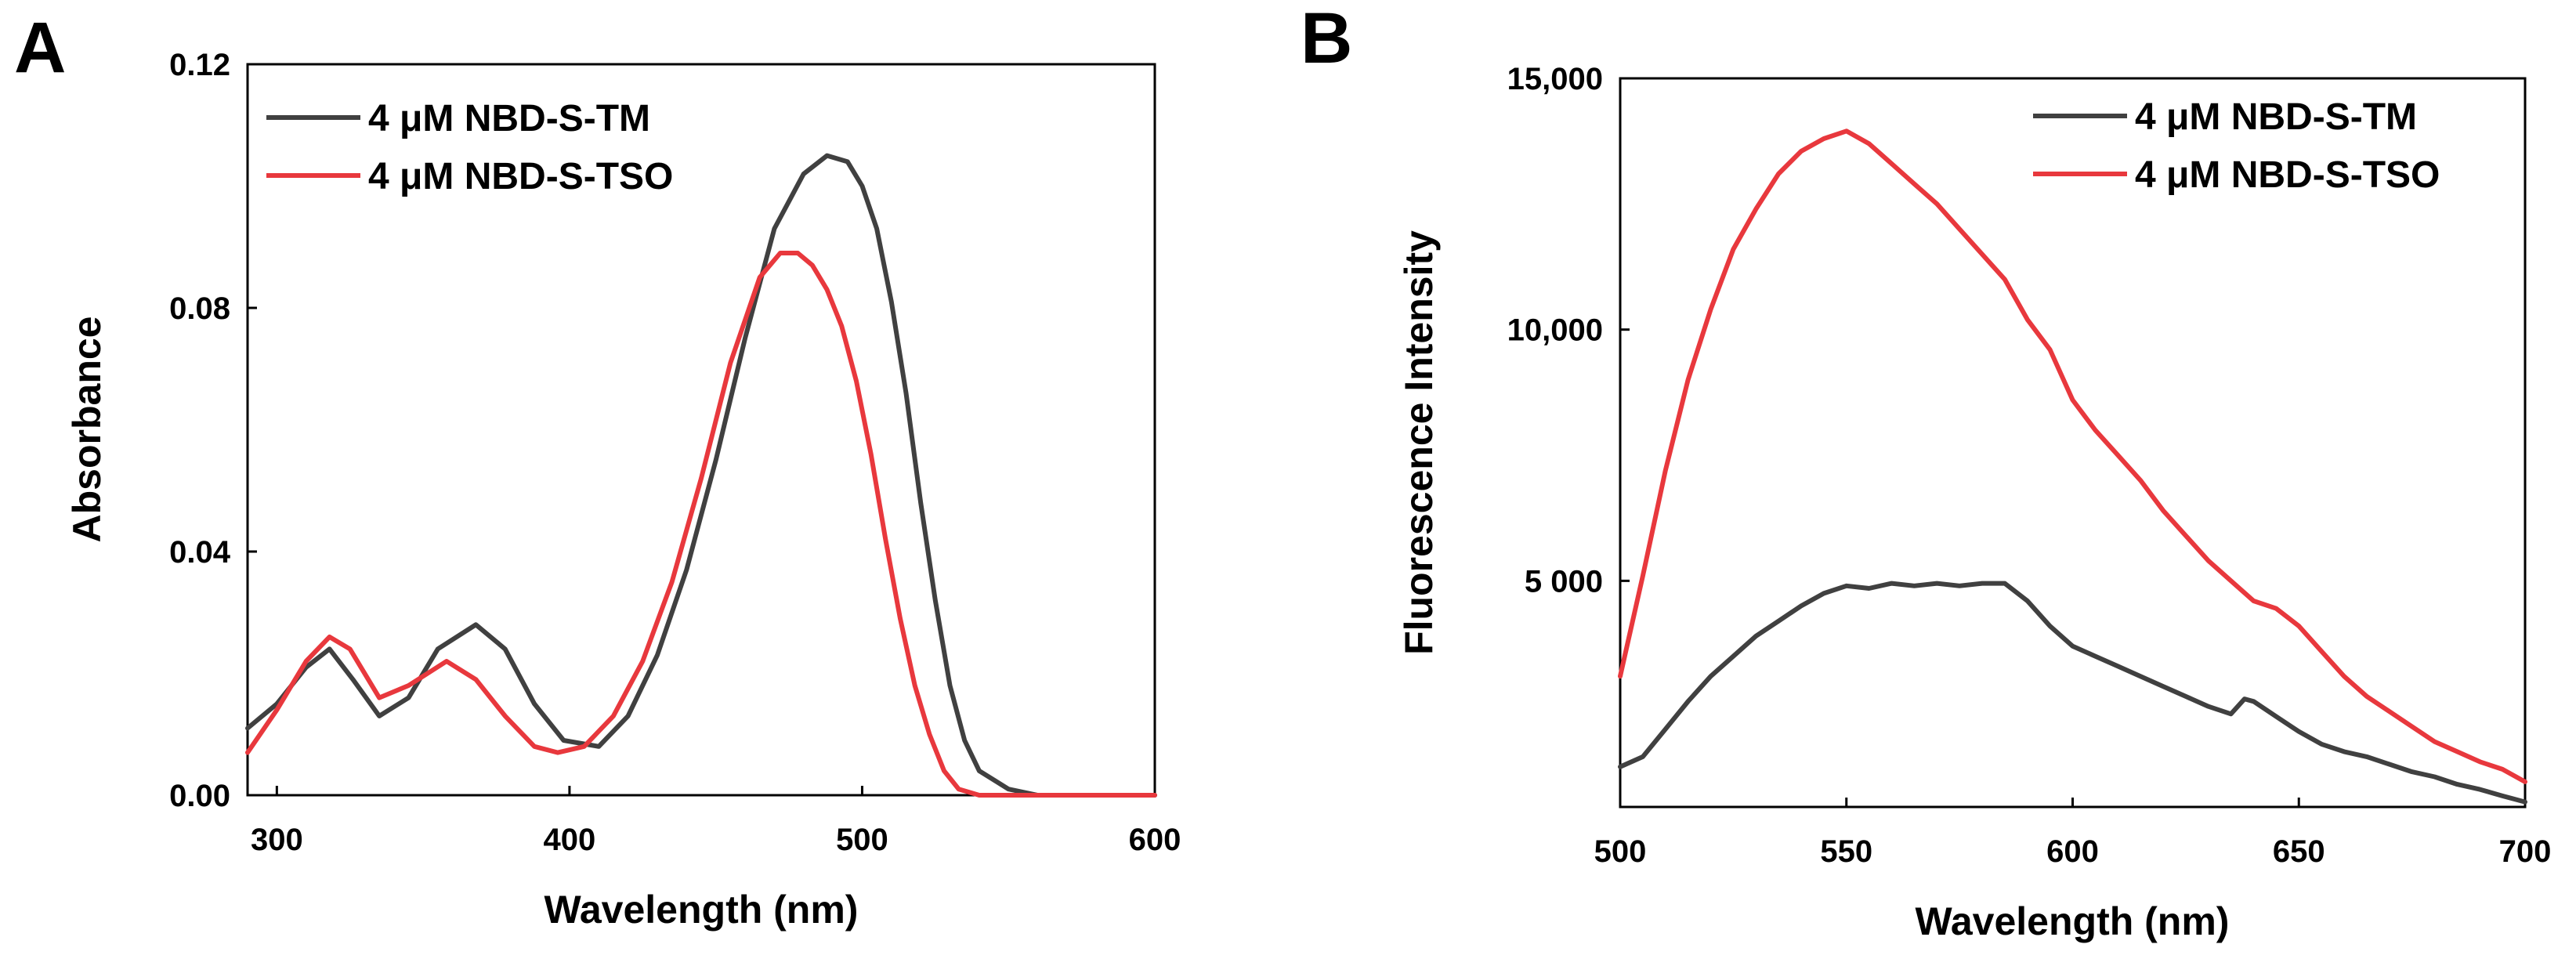  I want to click on legend-label-b-tm: 4 μM NBD-S-TM, so click(2276, 117).